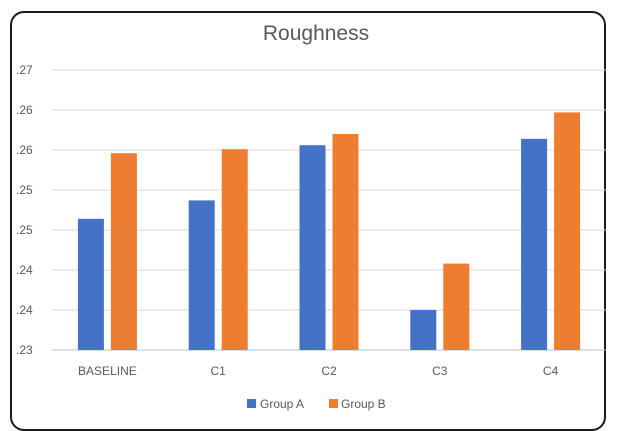 This screenshot has height=431, width=617. Describe the element at coordinates (551, 371) in the screenshot. I see `x-tick-label: C4` at that location.